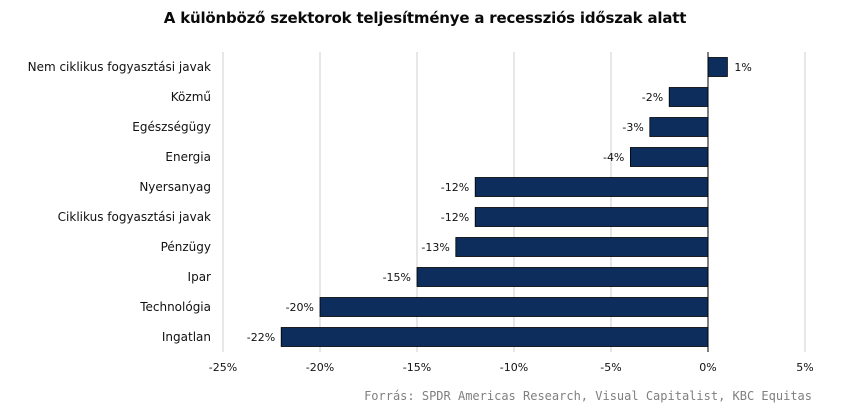 Image resolution: width=850 pixels, height=410 pixels. What do you see at coordinates (171, 127) in the screenshot?
I see `category-label: Egészségügy` at bounding box center [171, 127].